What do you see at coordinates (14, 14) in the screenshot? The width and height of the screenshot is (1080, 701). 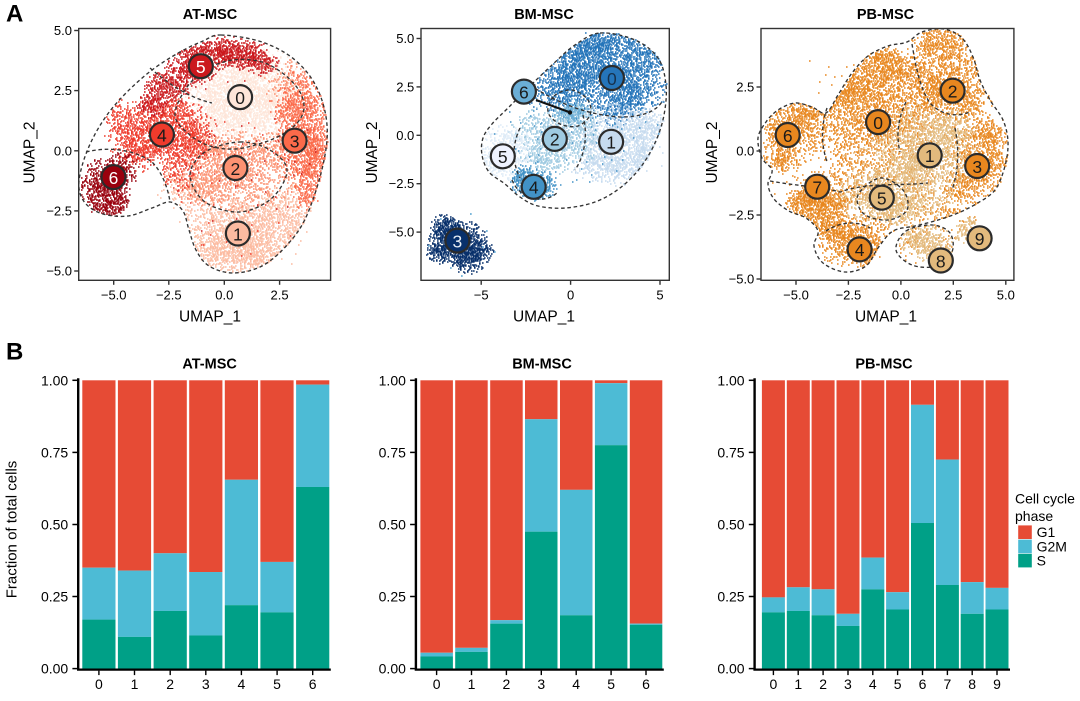 I see `svg-text: A` at bounding box center [14, 14].